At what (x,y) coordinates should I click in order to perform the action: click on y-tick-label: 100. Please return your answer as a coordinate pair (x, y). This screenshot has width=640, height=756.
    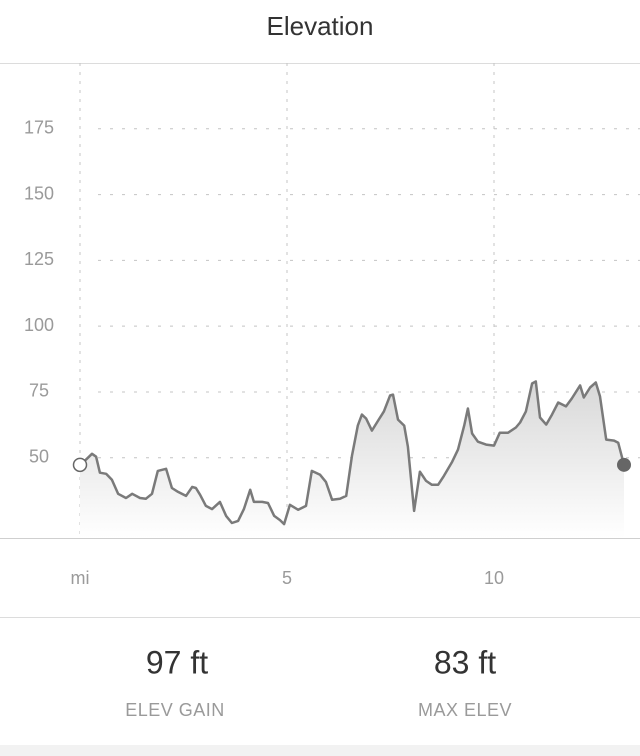
    Looking at the image, I should click on (39, 325).